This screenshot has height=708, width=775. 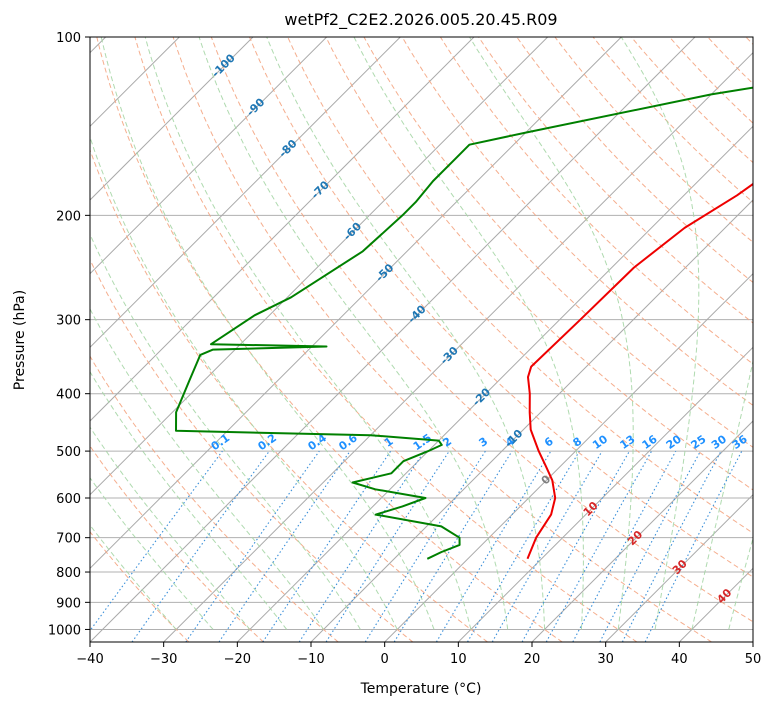 What do you see at coordinates (753, 659) in the screenshot?
I see `x-tick-label: 50` at bounding box center [753, 659].